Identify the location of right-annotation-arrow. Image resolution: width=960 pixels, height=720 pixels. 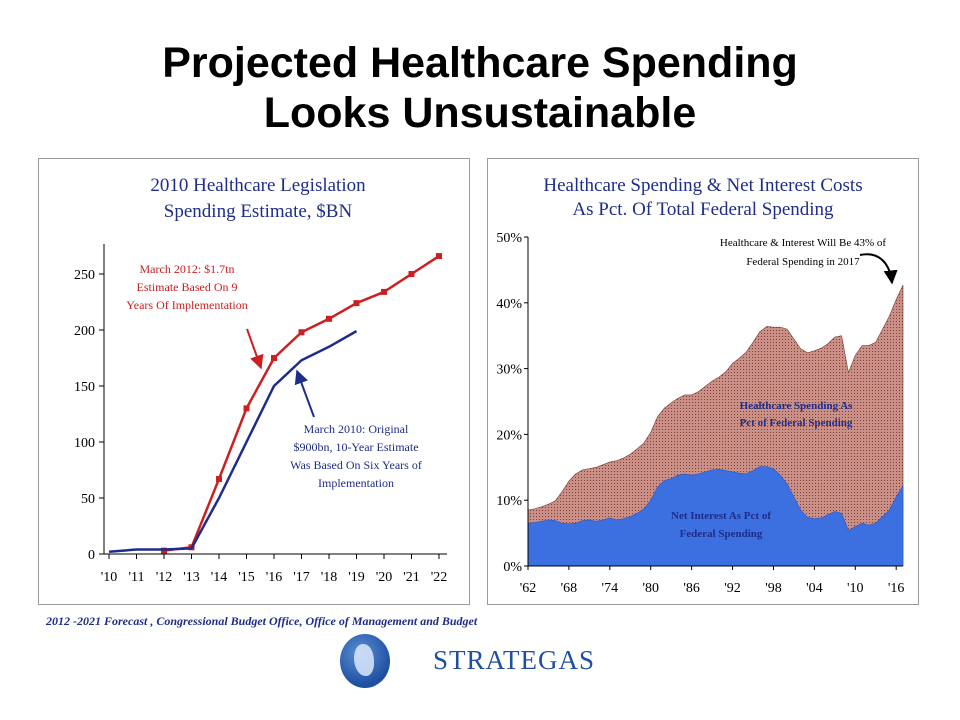
(878, 269).